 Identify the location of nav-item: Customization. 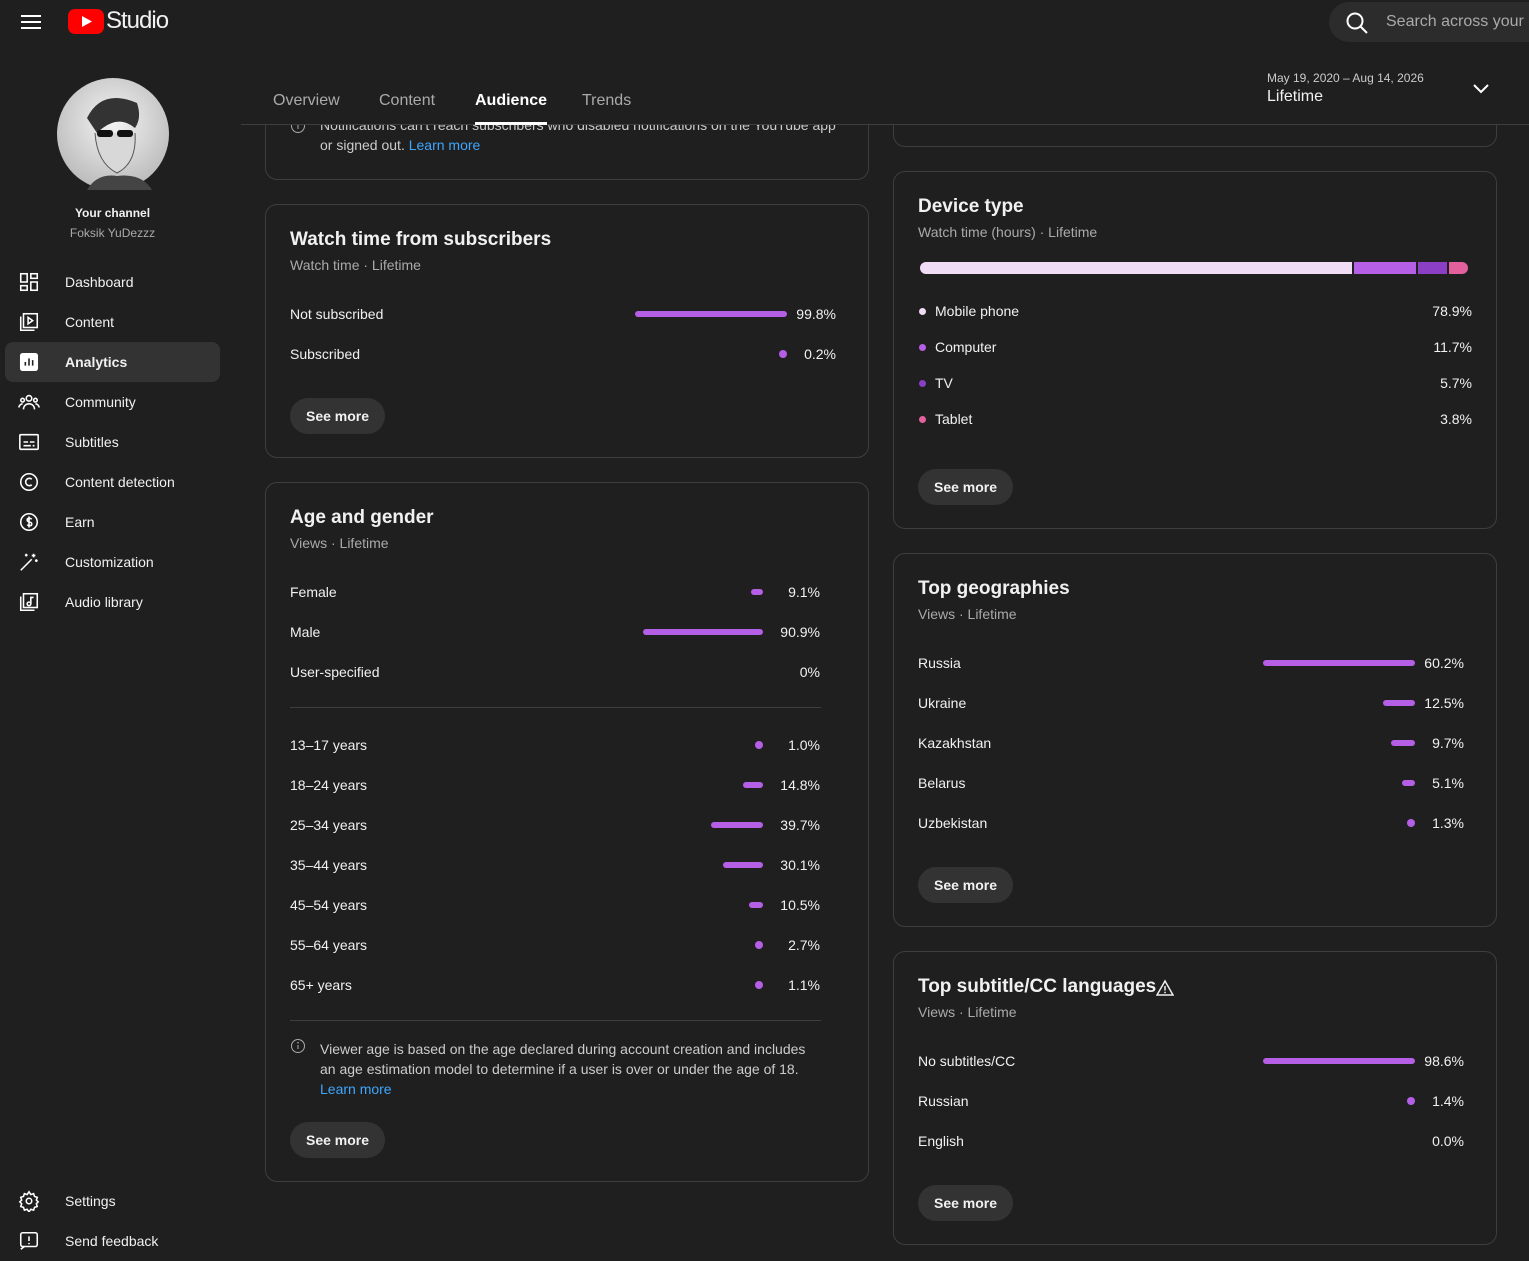
(112, 562).